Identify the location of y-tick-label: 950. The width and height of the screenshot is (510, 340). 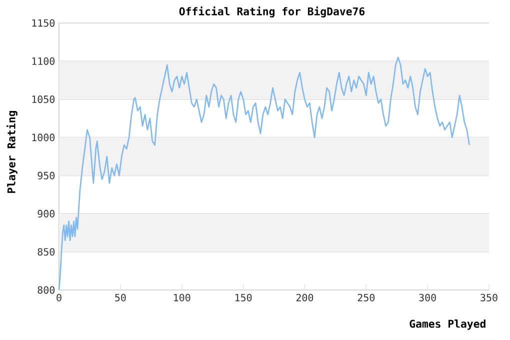
(46, 176).